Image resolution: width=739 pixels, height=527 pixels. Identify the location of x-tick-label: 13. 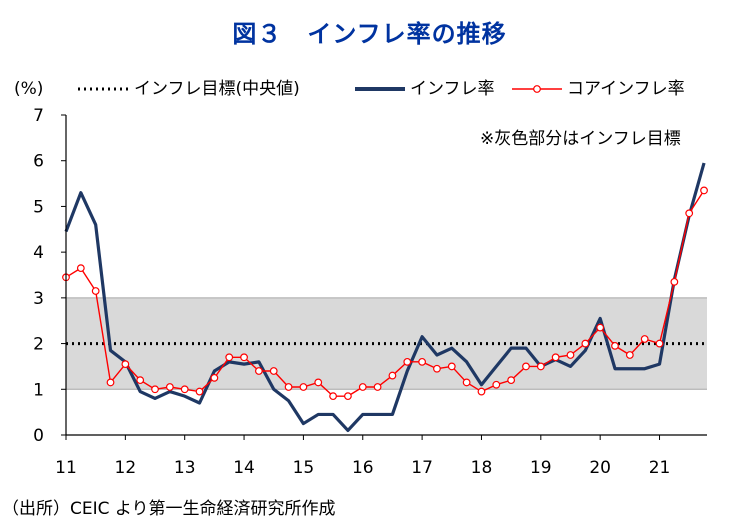
(185, 468).